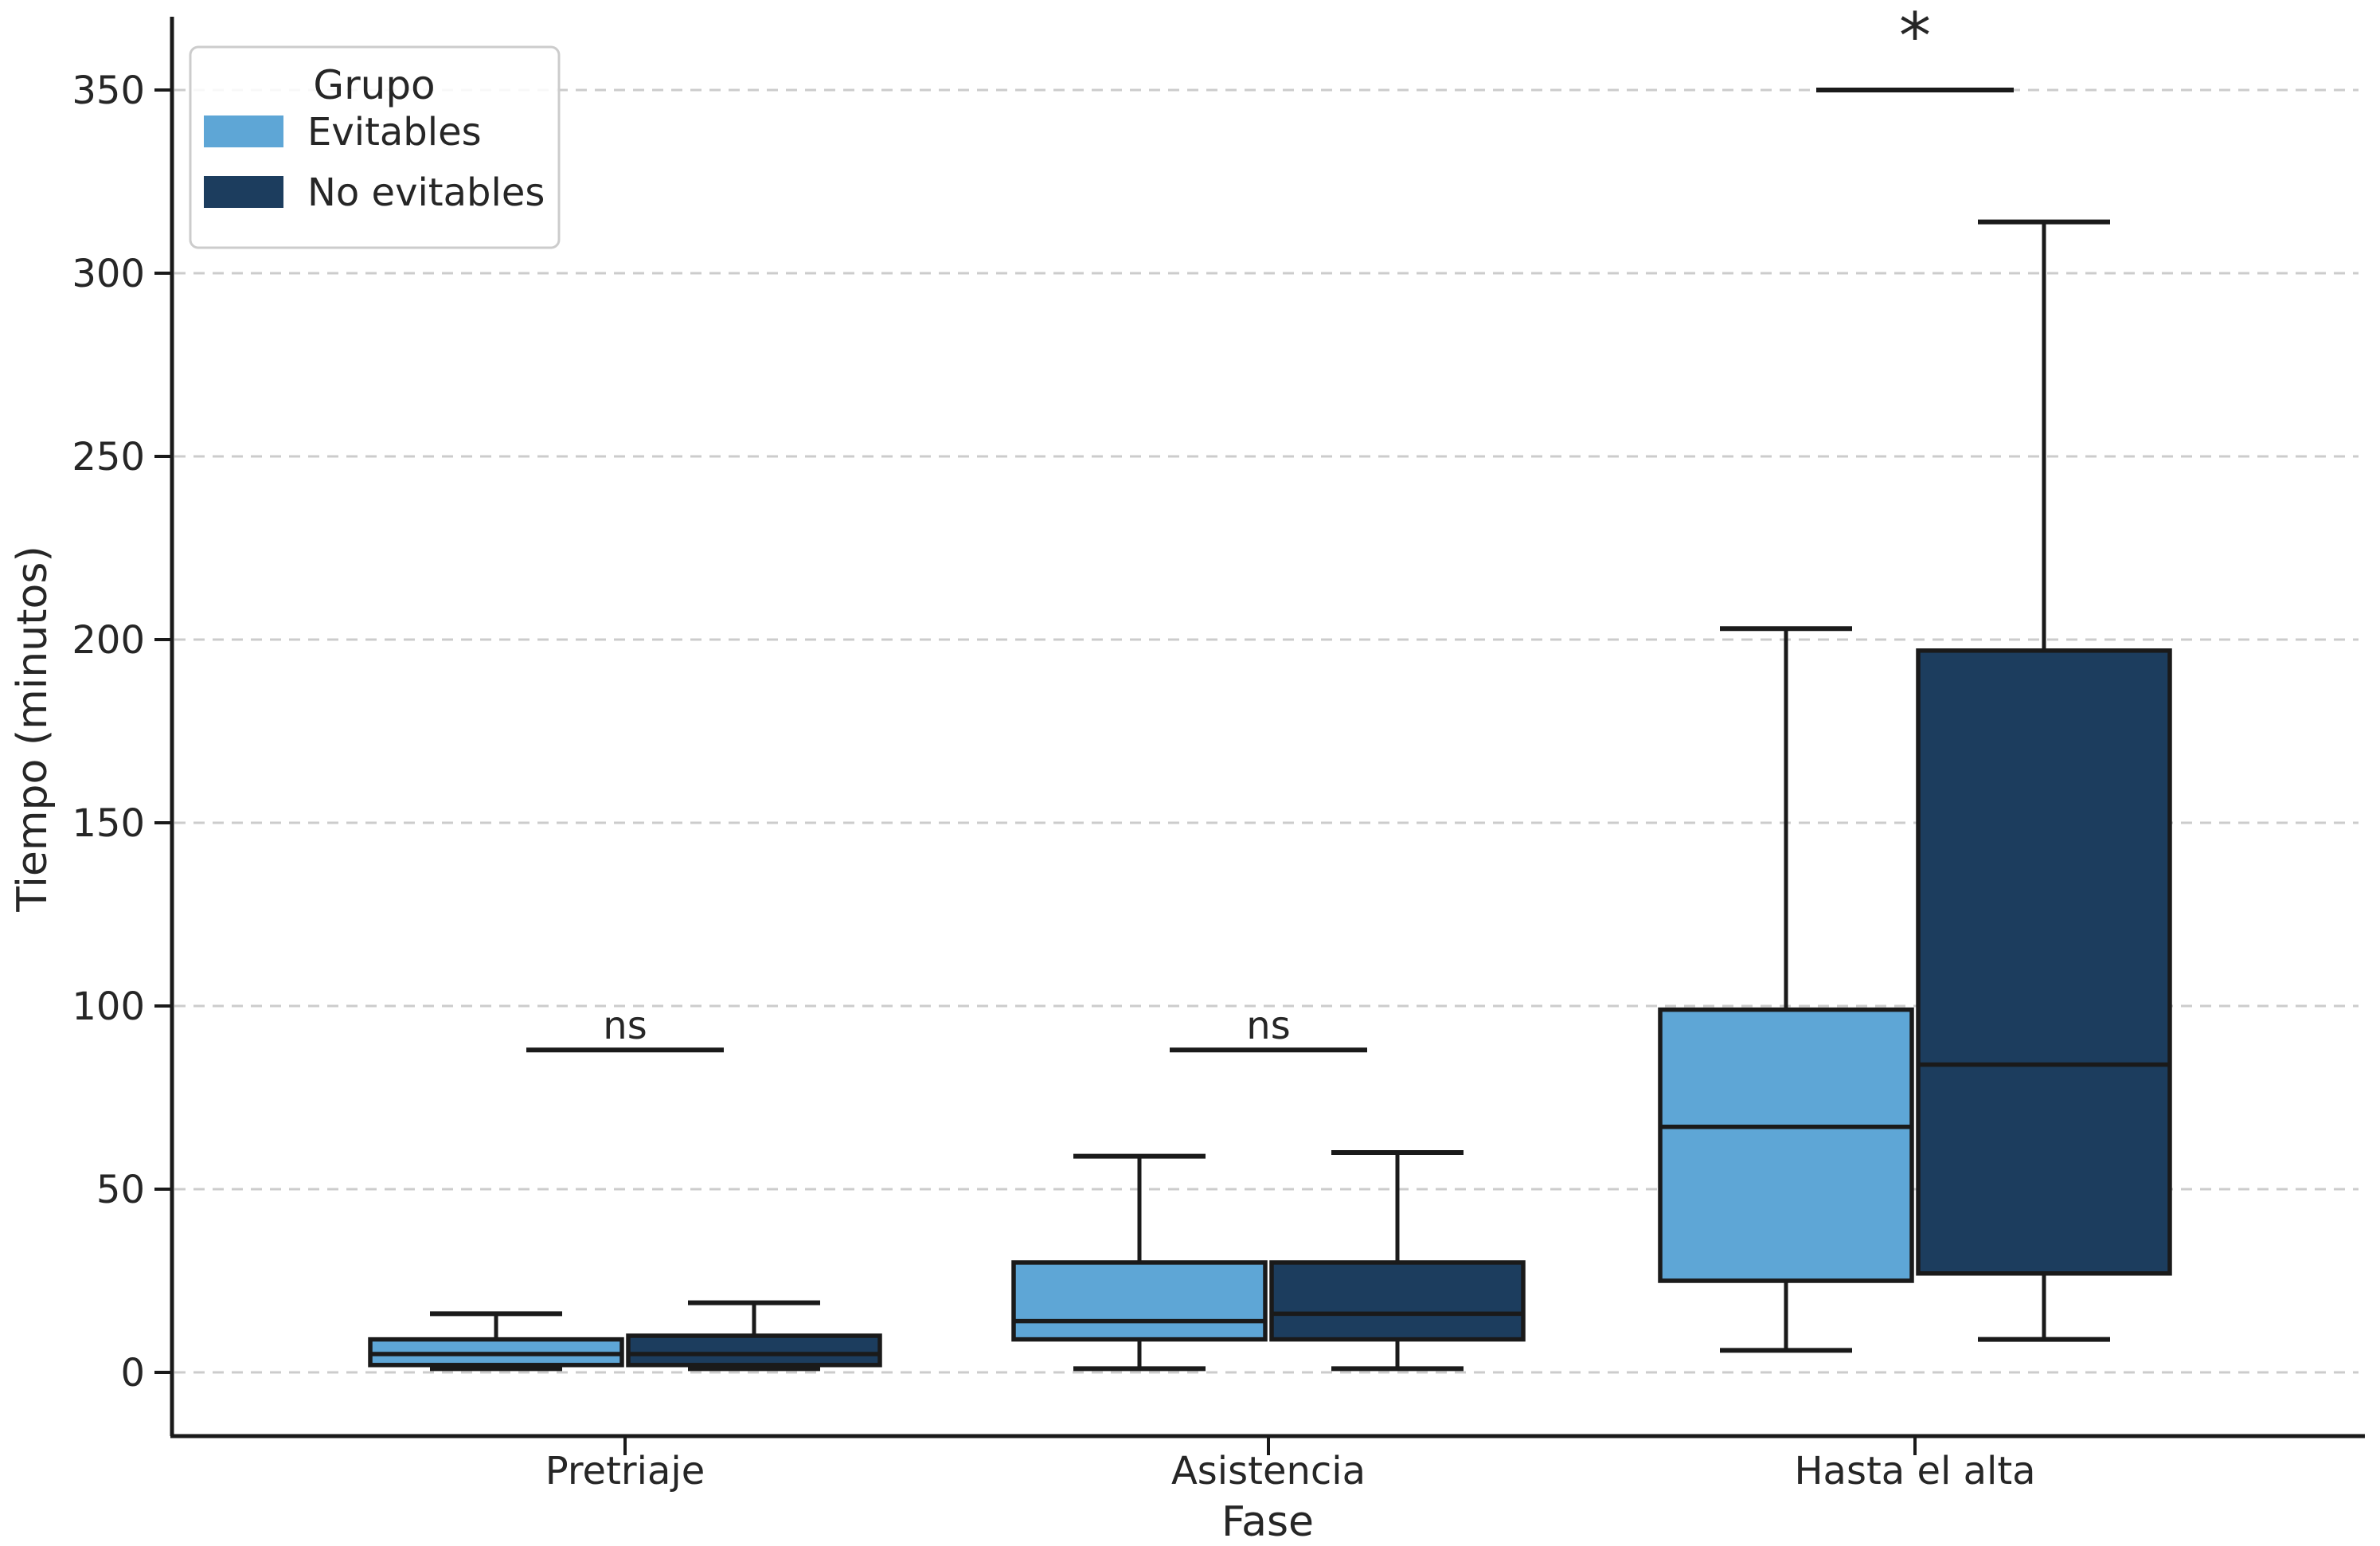 The width and height of the screenshot is (2380, 1546). Describe the element at coordinates (374, 85) in the screenshot. I see `legend-title: Grupo` at that location.